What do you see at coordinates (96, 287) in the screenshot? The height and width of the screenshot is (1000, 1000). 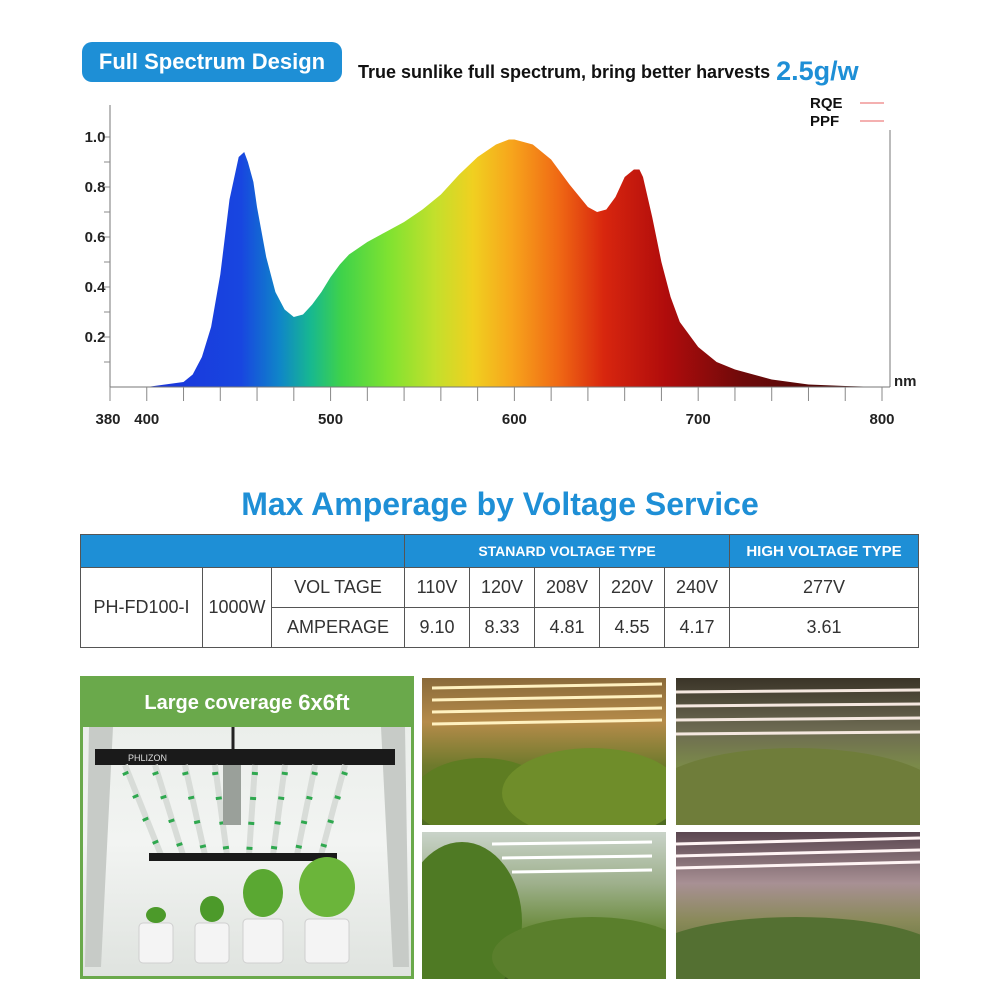 I see `y-tick-label: 0.4` at bounding box center [96, 287].